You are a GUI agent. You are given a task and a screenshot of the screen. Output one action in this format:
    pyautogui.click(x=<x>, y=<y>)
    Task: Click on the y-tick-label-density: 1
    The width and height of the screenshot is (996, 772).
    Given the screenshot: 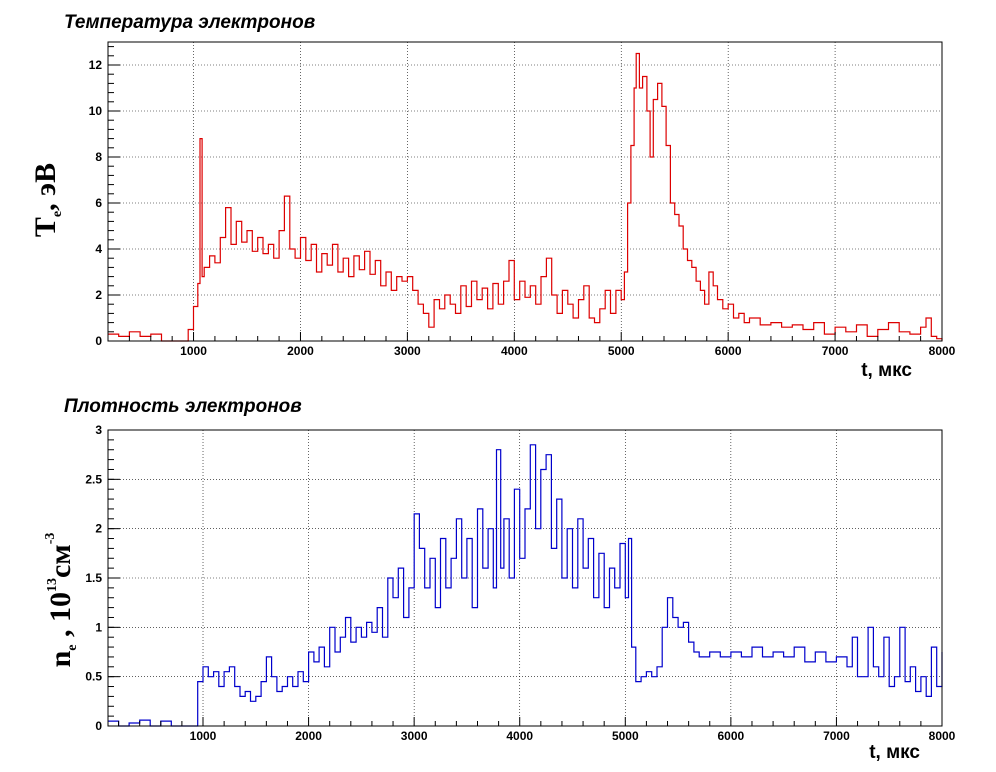 What is the action you would take?
    pyautogui.click(x=98, y=627)
    